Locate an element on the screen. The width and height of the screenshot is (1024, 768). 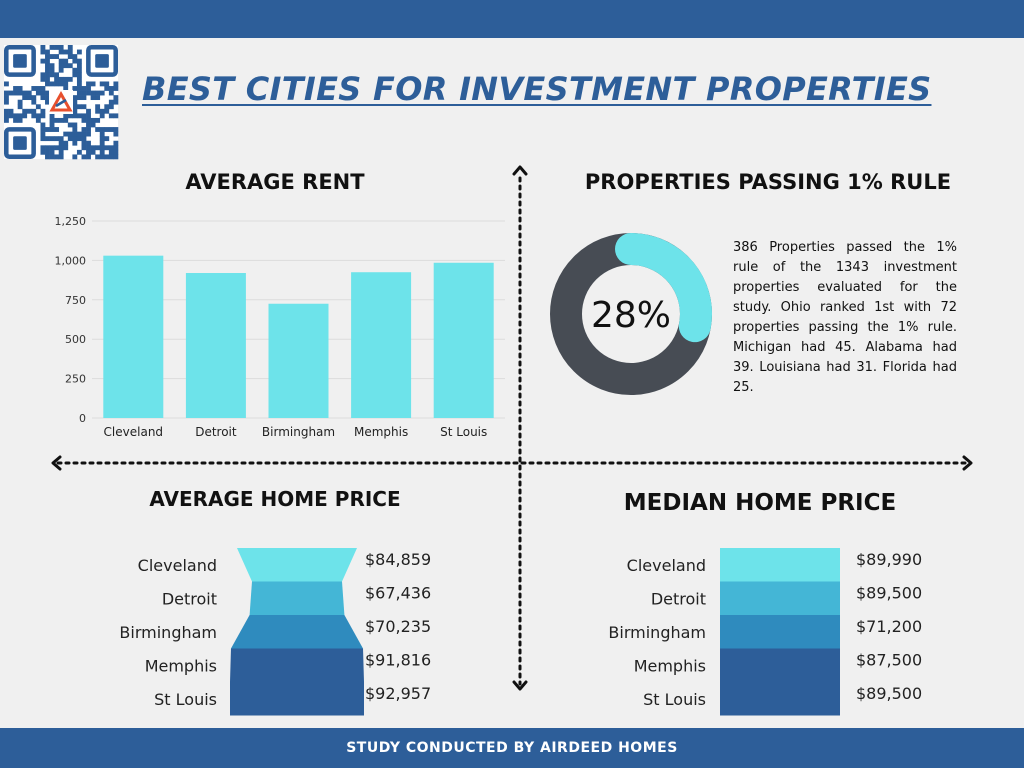
qr-modules is located at coordinates (61, 102).